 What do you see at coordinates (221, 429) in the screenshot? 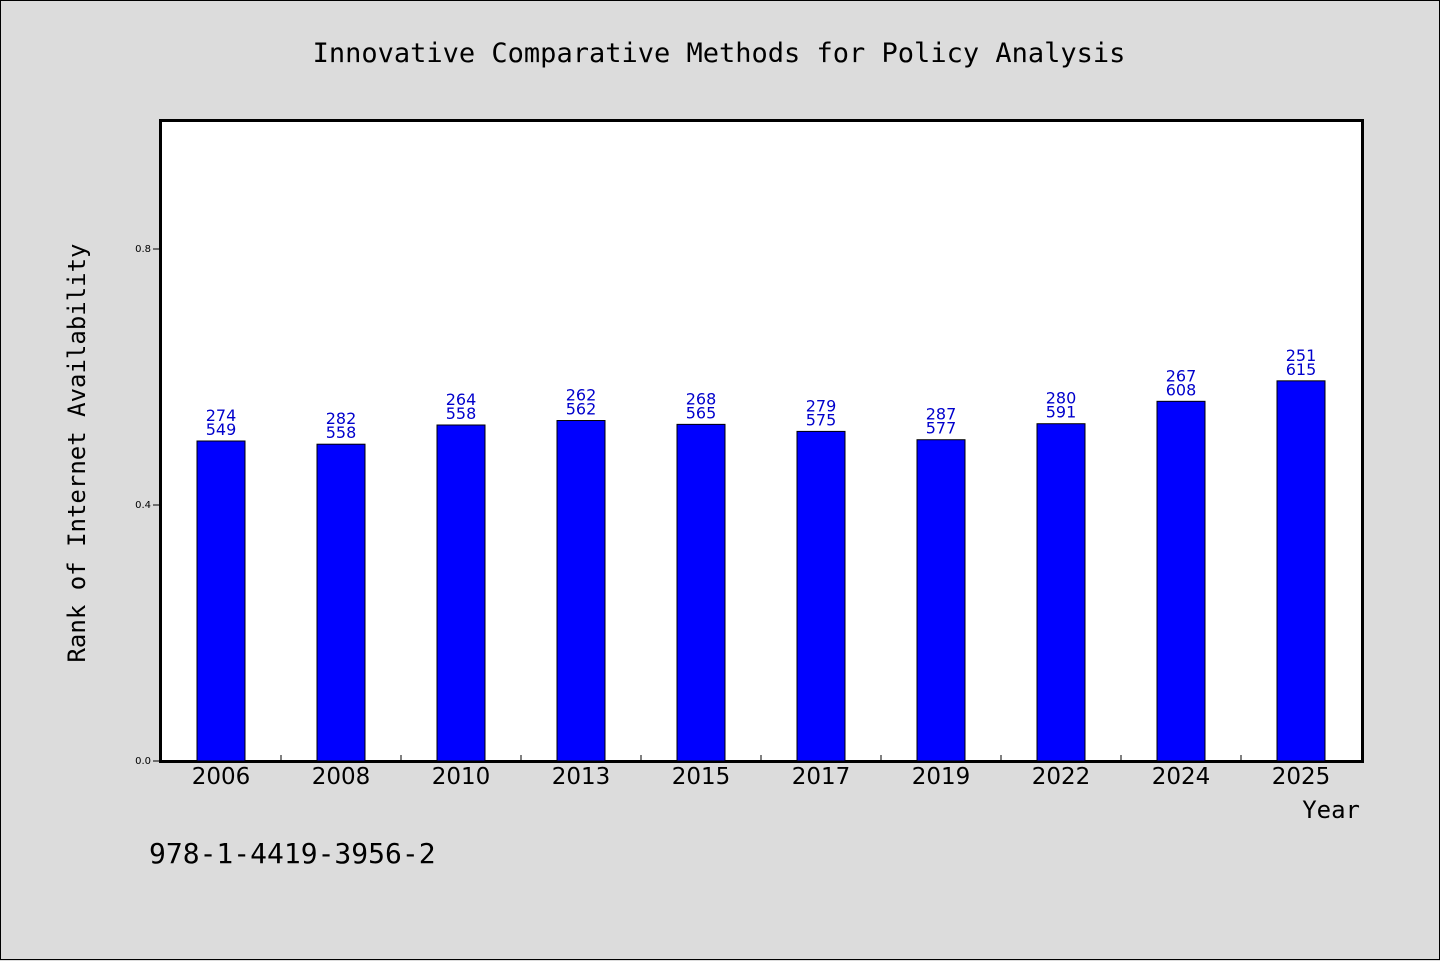
I see `bar-label-bottom: 549` at bounding box center [221, 429].